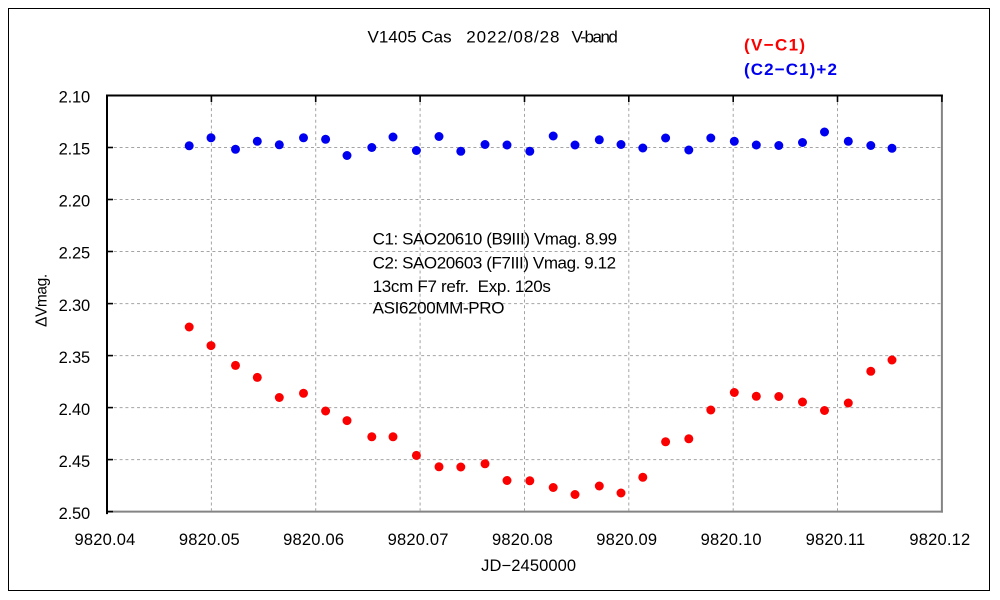 This screenshot has width=1000, height=600. What do you see at coordinates (513, 37) in the screenshot?
I see `svg-text: 2022/08/28` at bounding box center [513, 37].